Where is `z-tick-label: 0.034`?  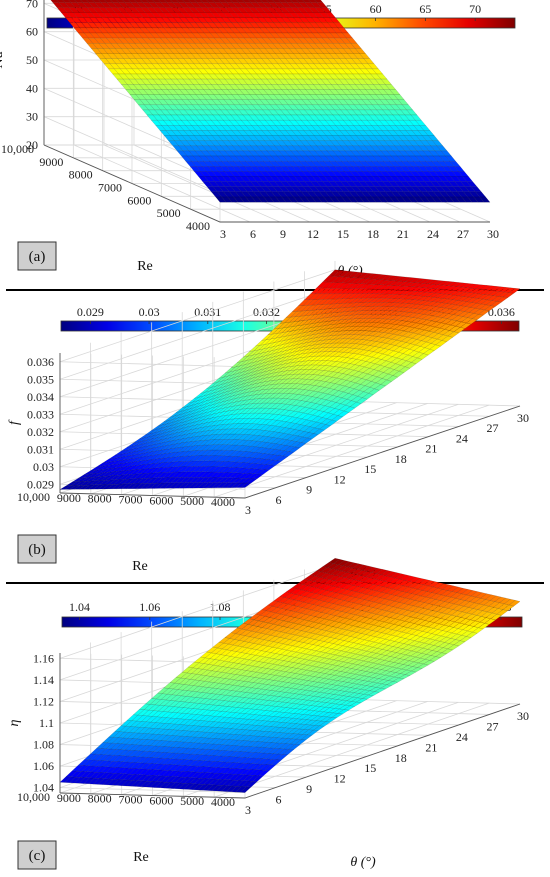 z-tick-label: 0.034 is located at coordinates (40, 397).